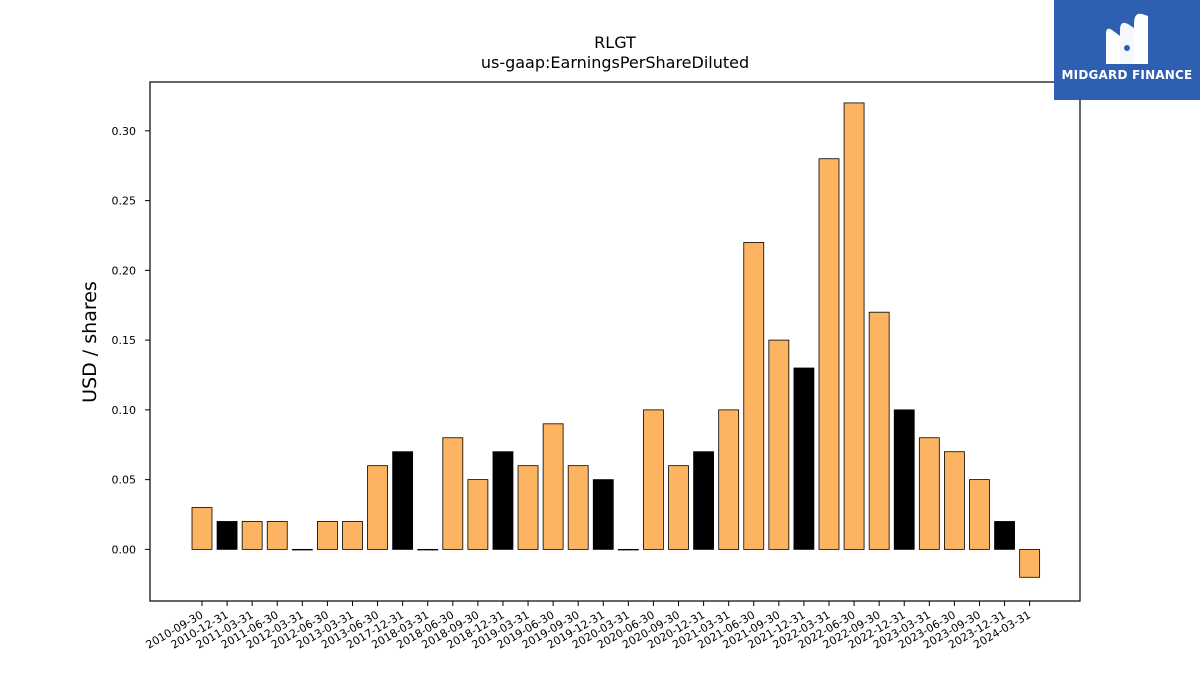 The height and width of the screenshot is (675, 1200). Describe the element at coordinates (124, 549) in the screenshot. I see `y-tick-label: 0.00` at that location.